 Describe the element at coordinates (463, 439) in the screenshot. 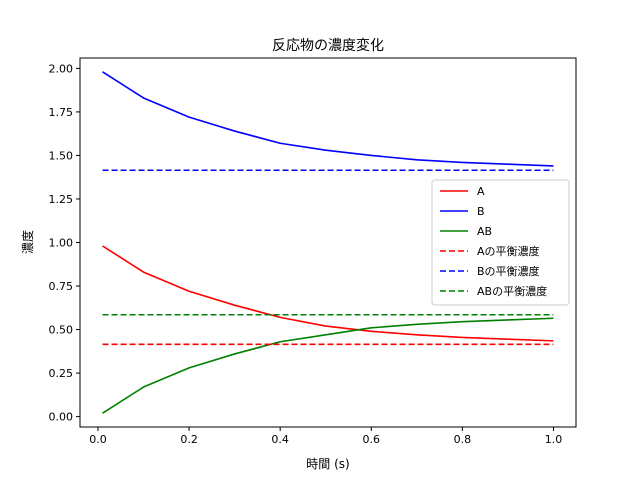

I see `x-tick-label: 0.8` at that location.